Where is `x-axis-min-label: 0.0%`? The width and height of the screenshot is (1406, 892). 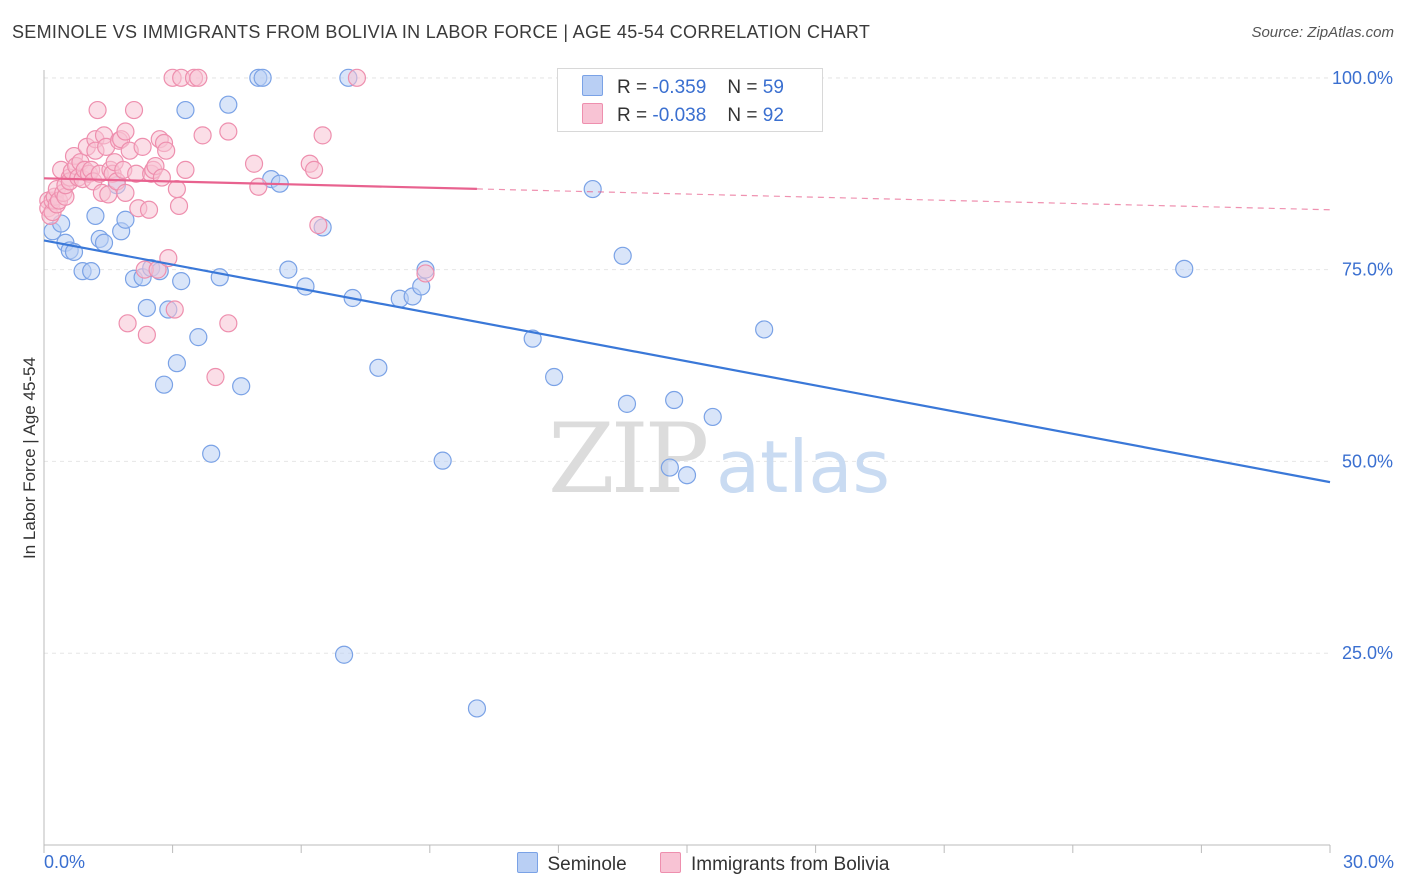 x-axis-min-label: 0.0% is located at coordinates (65, 862).